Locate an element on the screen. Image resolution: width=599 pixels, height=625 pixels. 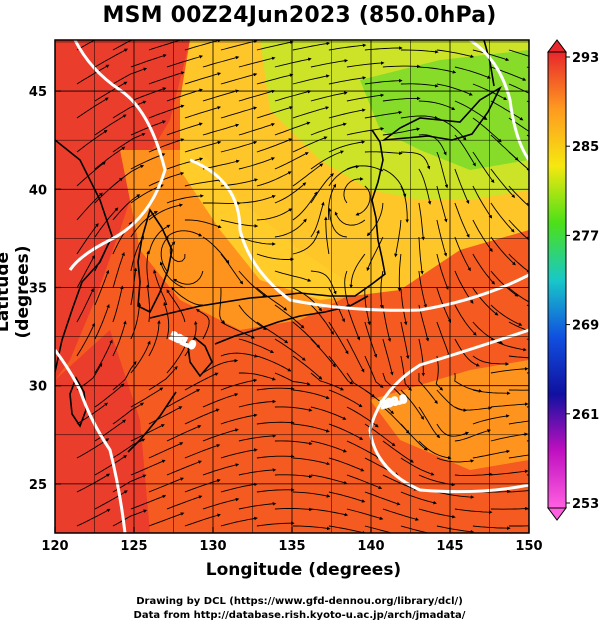
sakhalin-coast is located at coordinates (489, 63).